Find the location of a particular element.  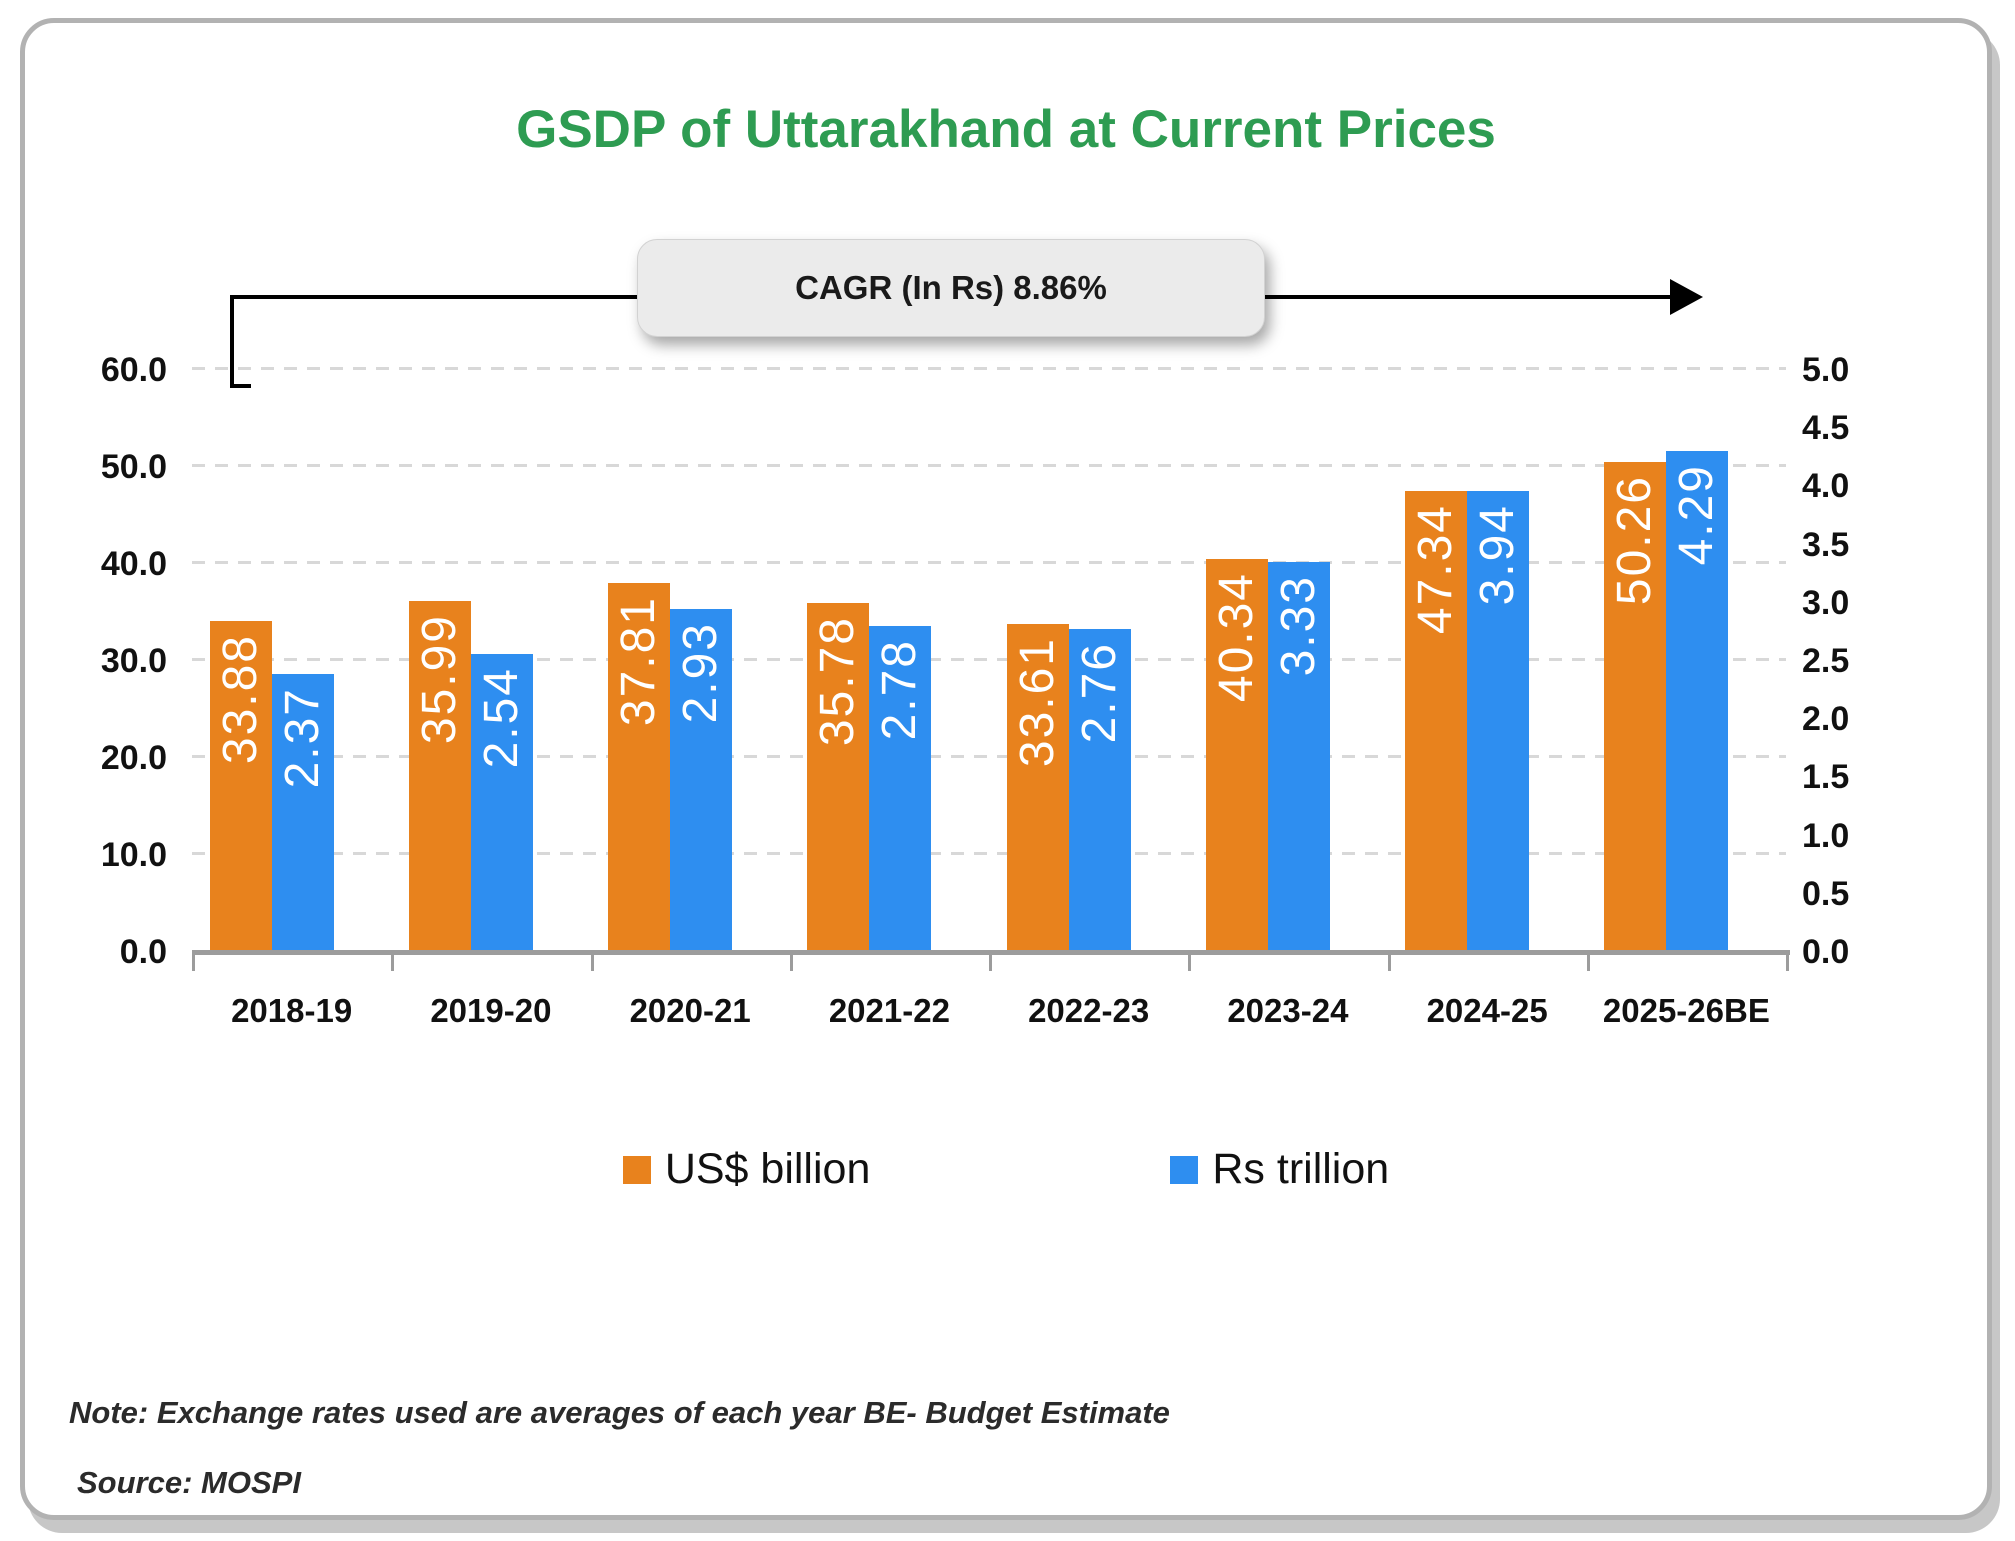

bar-rs-trillion: 3.33 is located at coordinates (1298, 756).